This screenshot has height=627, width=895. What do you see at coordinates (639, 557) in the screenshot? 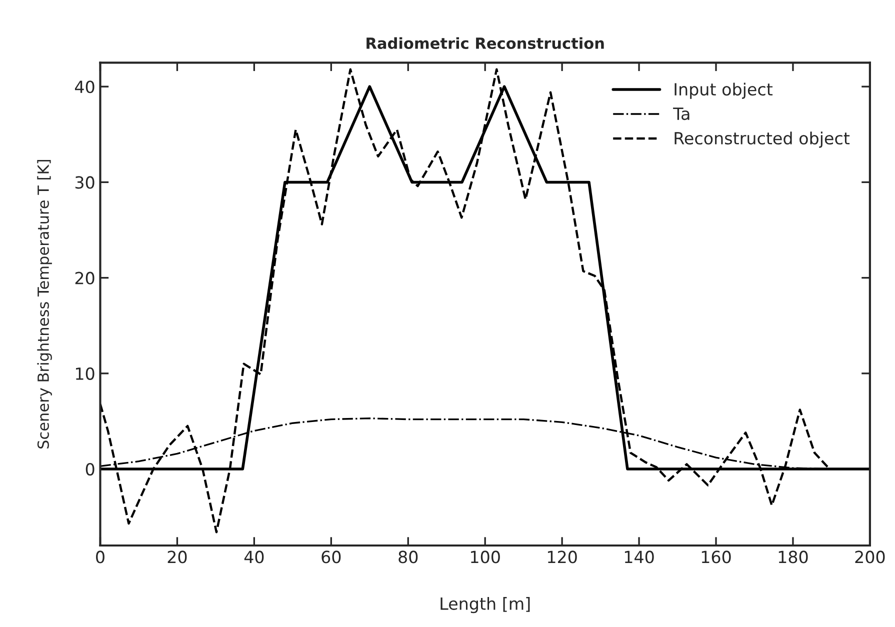
I see `x-tick-label: 140` at bounding box center [639, 557].